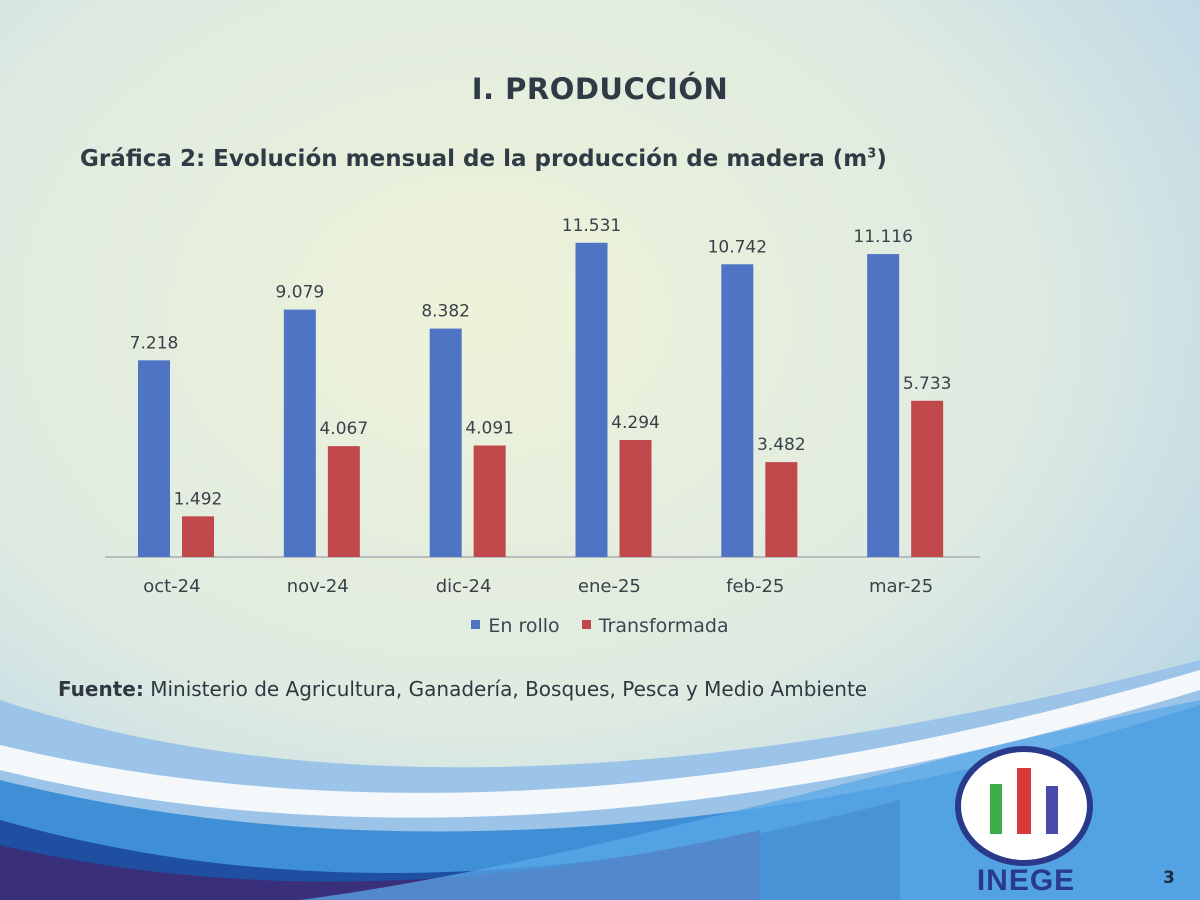 This screenshot has height=900, width=1200. Describe the element at coordinates (101, 689) in the screenshot. I see `source-label: Fuente:` at that location.